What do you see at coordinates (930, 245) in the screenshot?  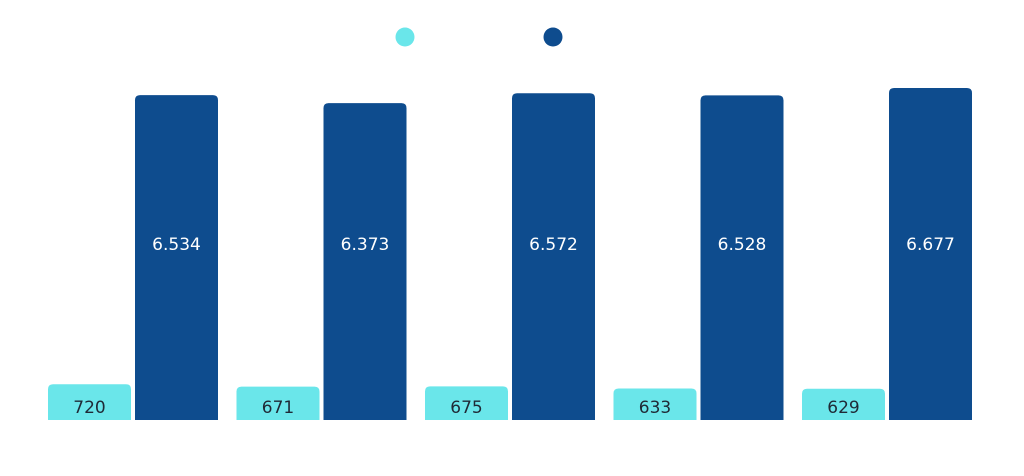 I see `data-label-series-2-group-5: 6.677` at bounding box center [930, 245].